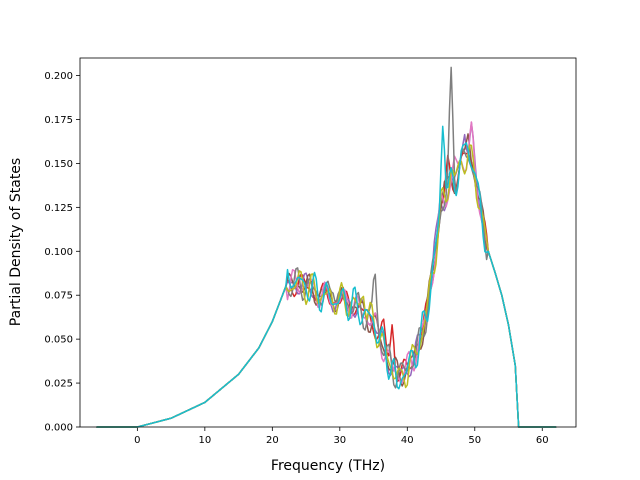  I want to click on x-tick-label: 10, so click(204, 440).